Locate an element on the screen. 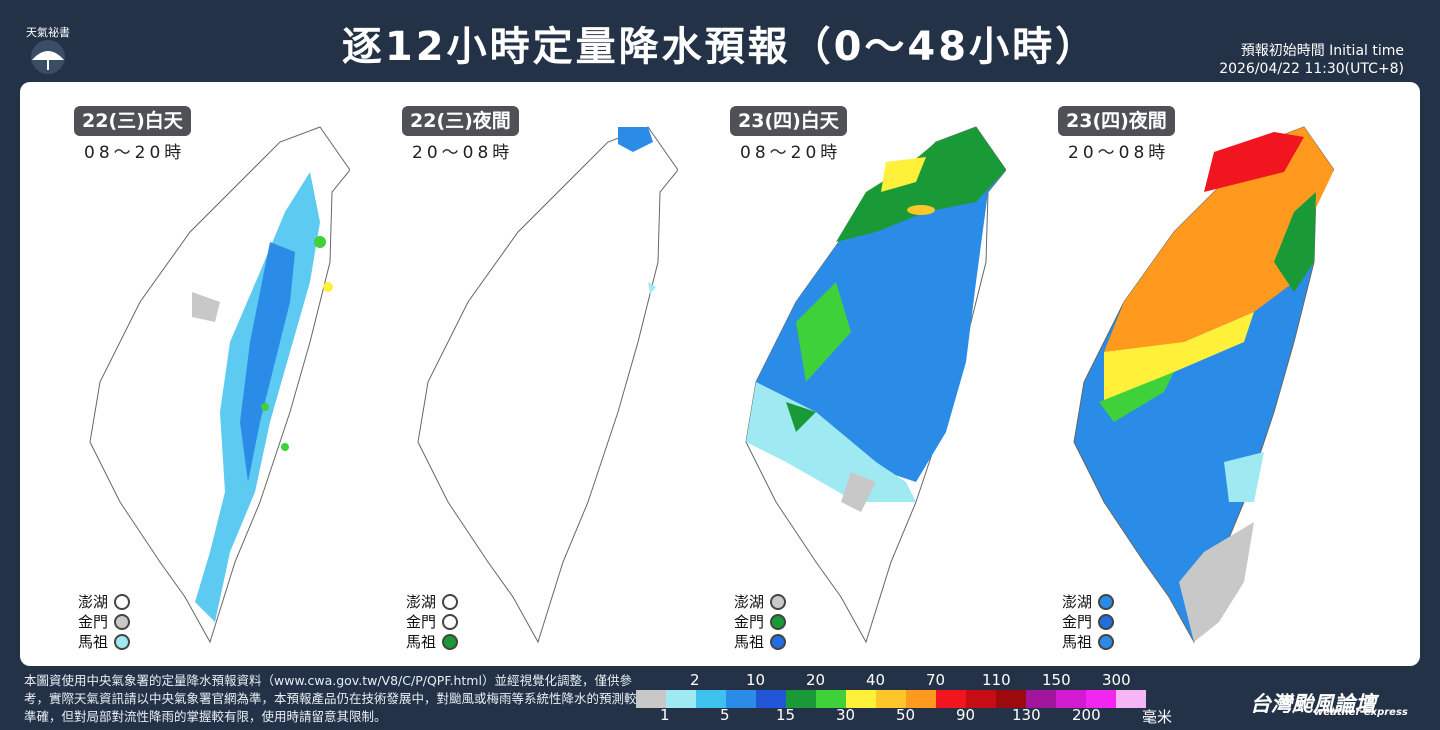 The image size is (1440, 730). brand-subtitle: weather express is located at coordinates (1361, 712).